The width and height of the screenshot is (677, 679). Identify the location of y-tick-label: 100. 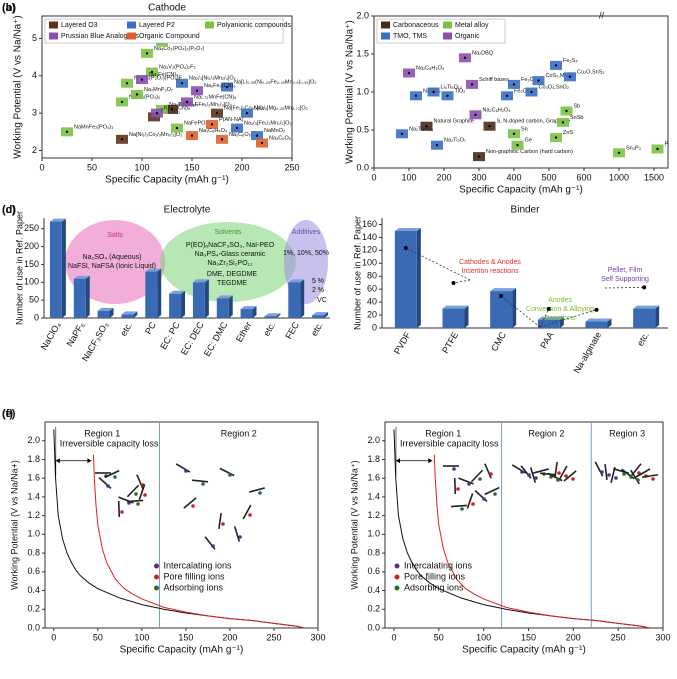
(31, 282).